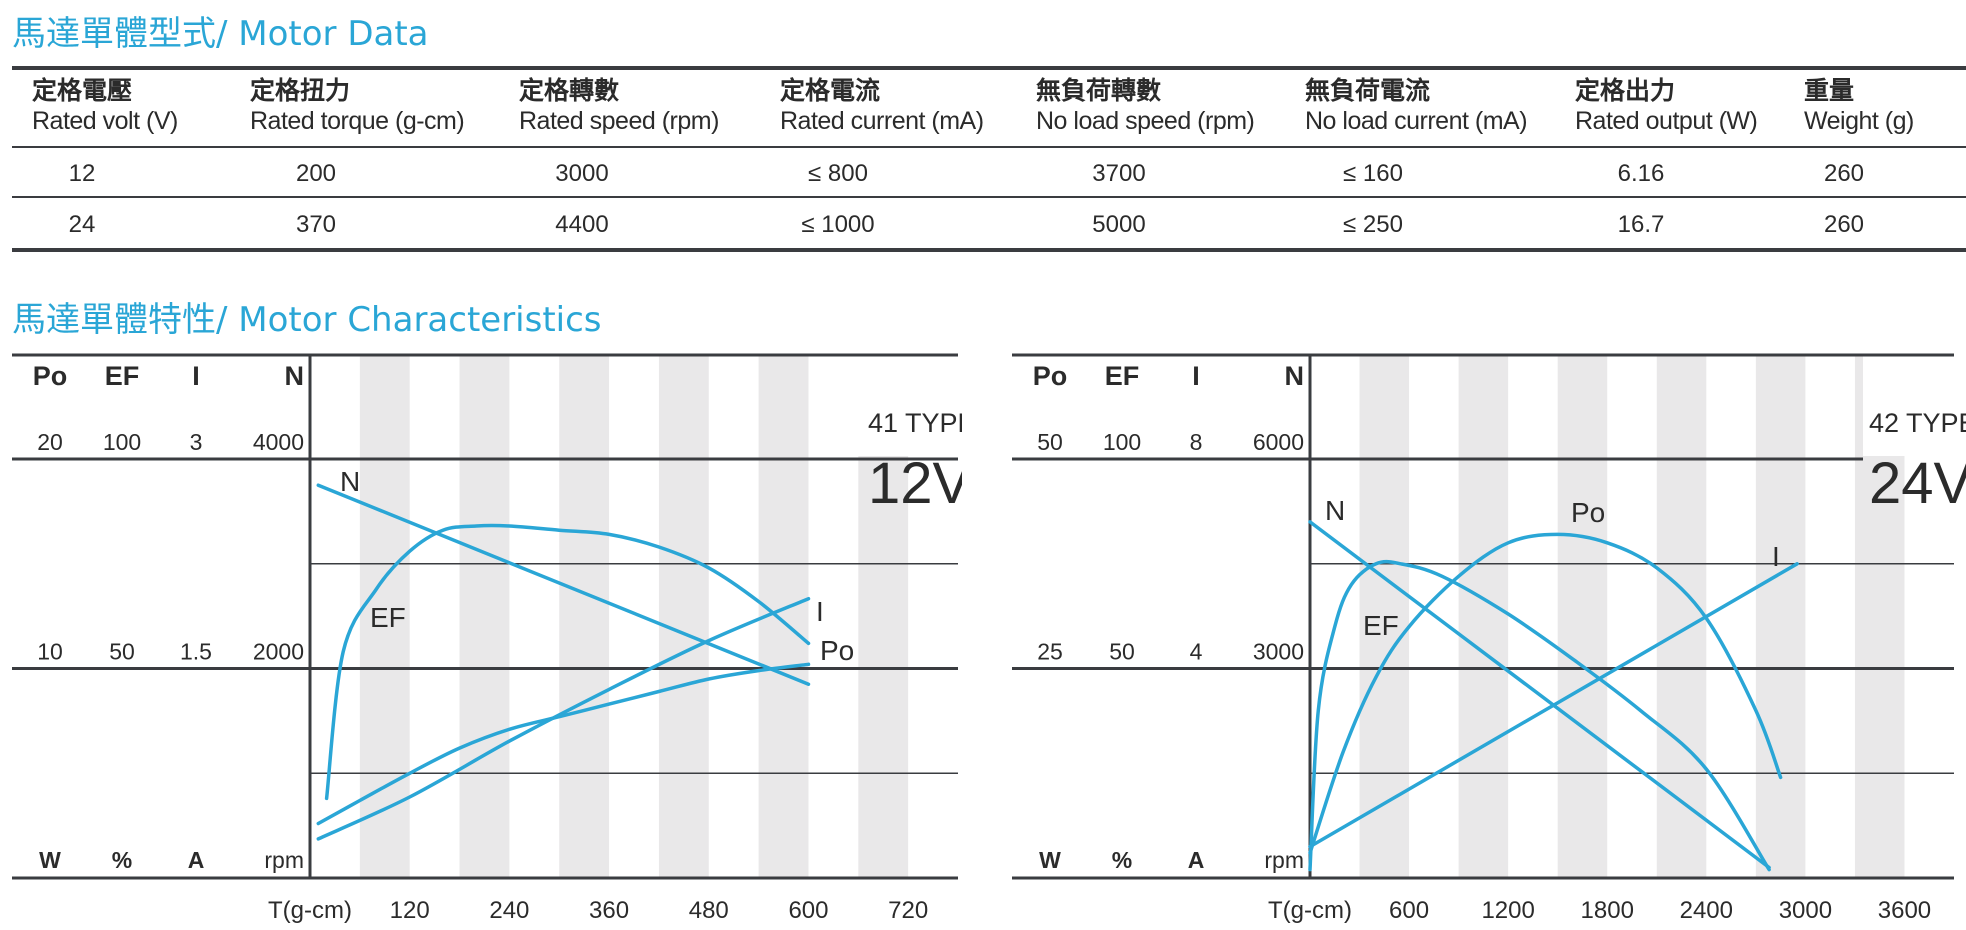 This screenshot has width=1966, height=930. I want to click on x-tick-label: 720, so click(908, 910).